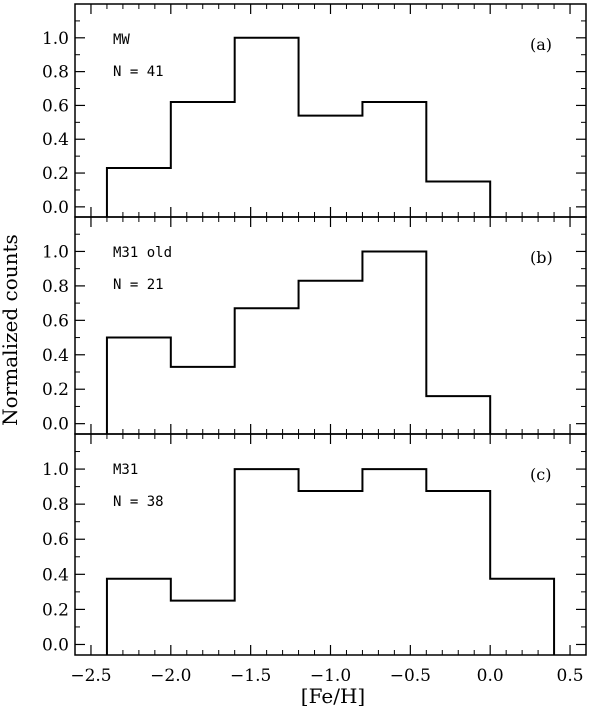  I want to click on panel-count-label: N = 38, so click(138, 502).